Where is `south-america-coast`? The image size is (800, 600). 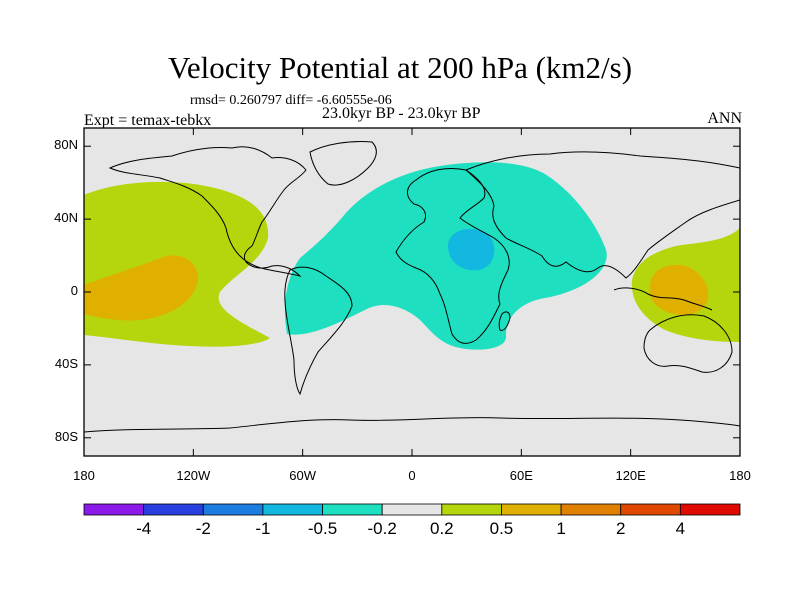
south-america-coast is located at coordinates (318, 331).